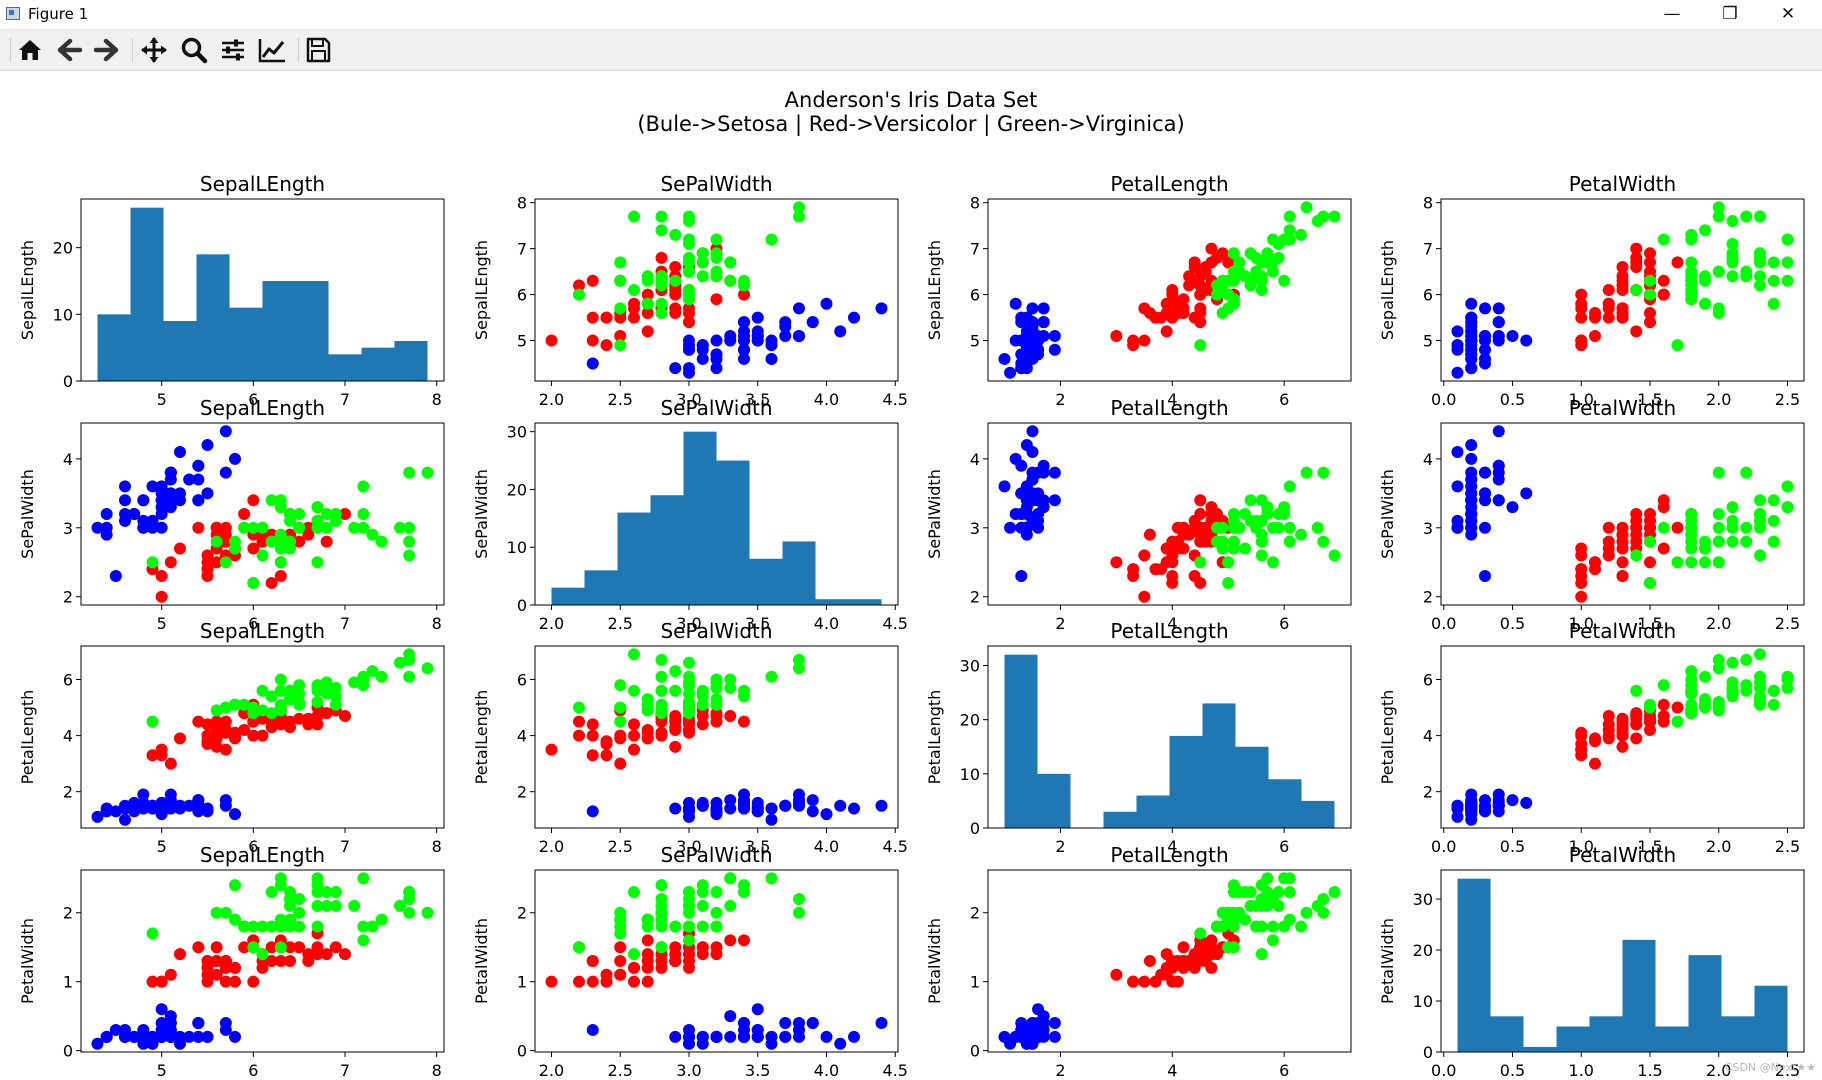  What do you see at coordinates (318, 50) in the screenshot?
I see `save-button` at bounding box center [318, 50].